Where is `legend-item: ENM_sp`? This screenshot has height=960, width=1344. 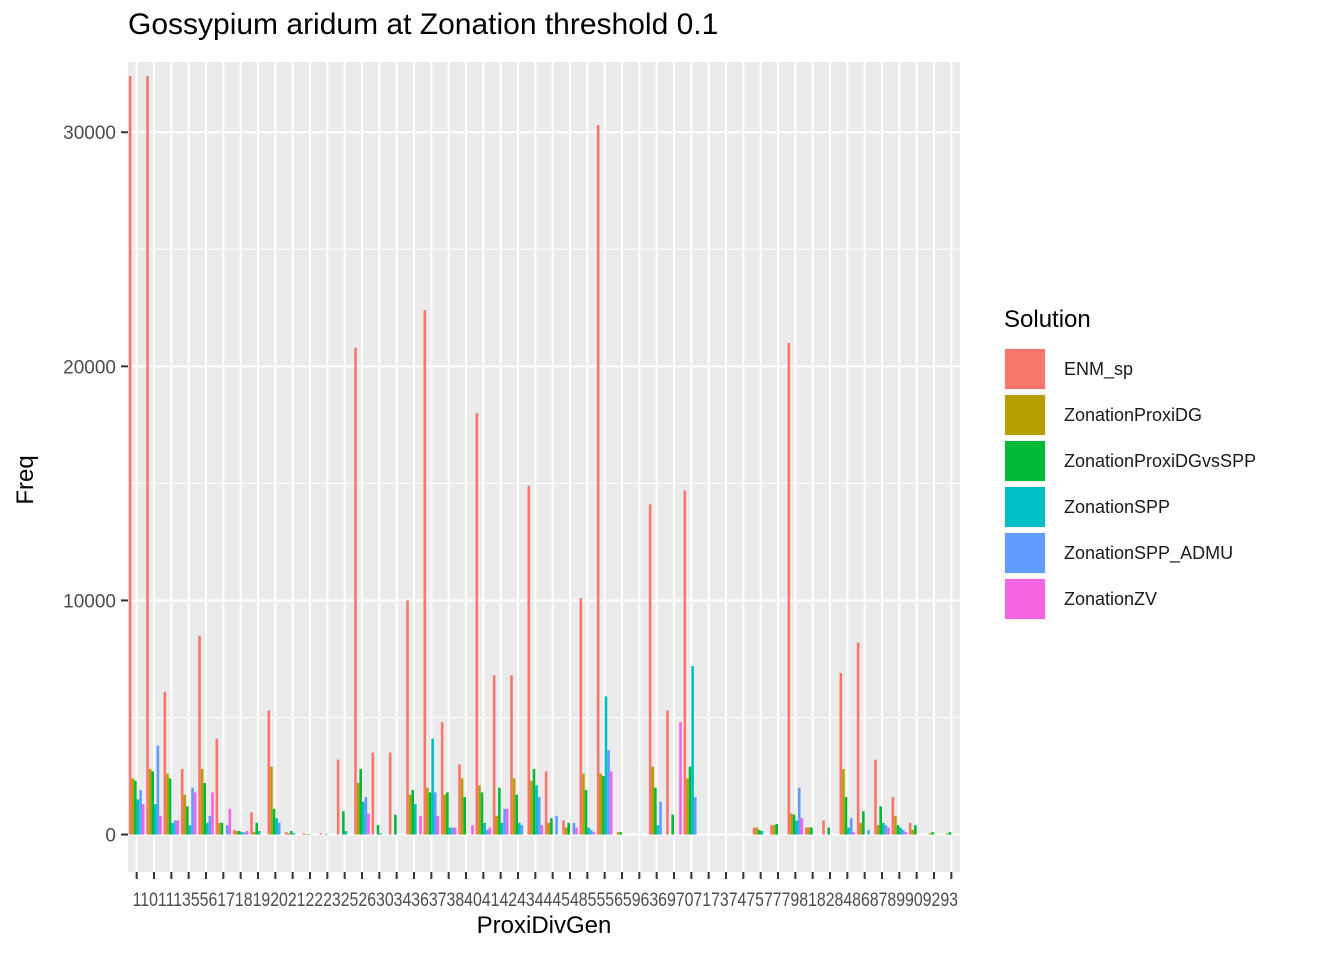 legend-item: ENM_sp is located at coordinates (1130, 369).